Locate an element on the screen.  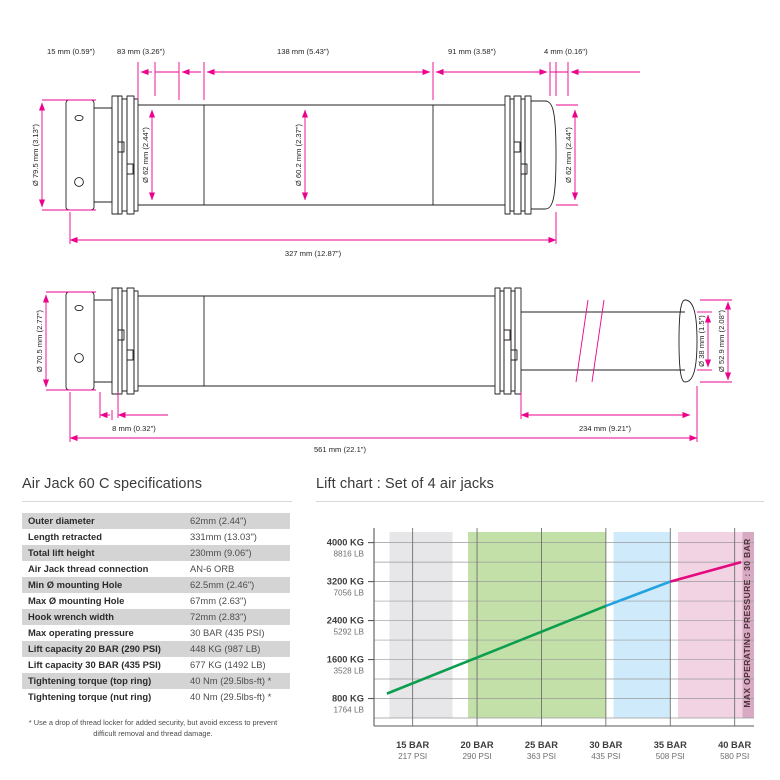
chart-x-tick-label-bar: 25 BAR is located at coordinates (541, 745).